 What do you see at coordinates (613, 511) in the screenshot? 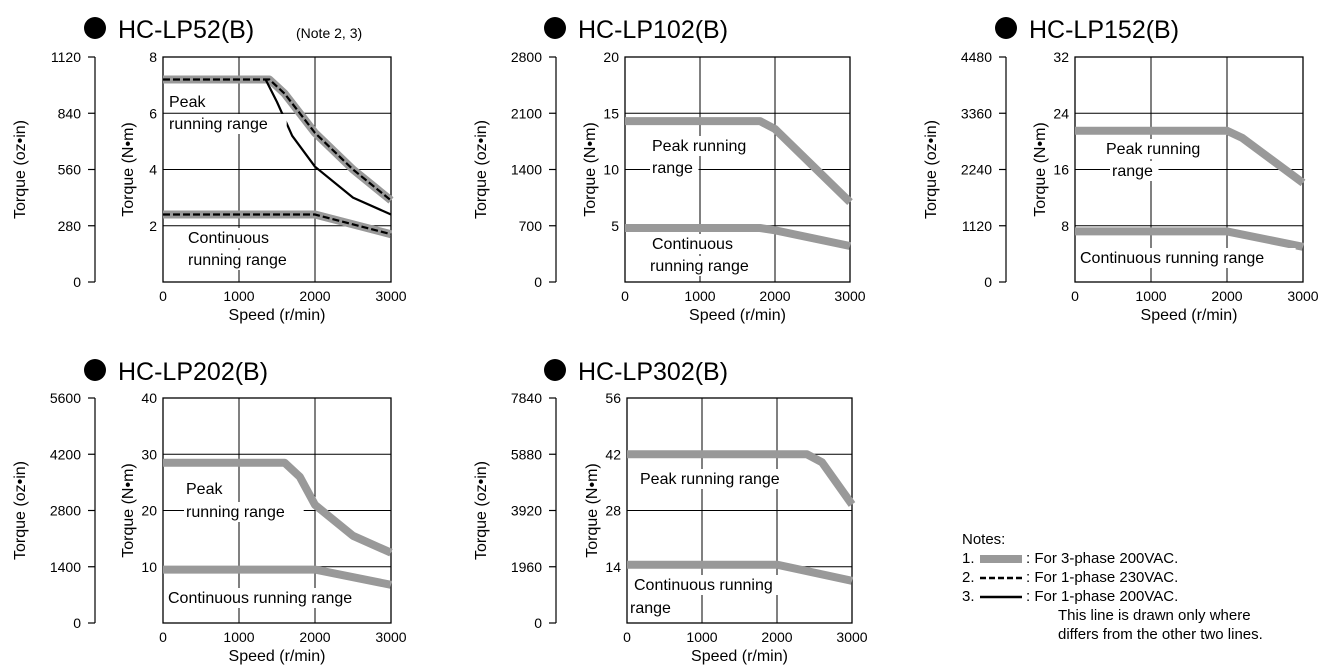
I see `nm-tick-label: 28` at bounding box center [613, 511].